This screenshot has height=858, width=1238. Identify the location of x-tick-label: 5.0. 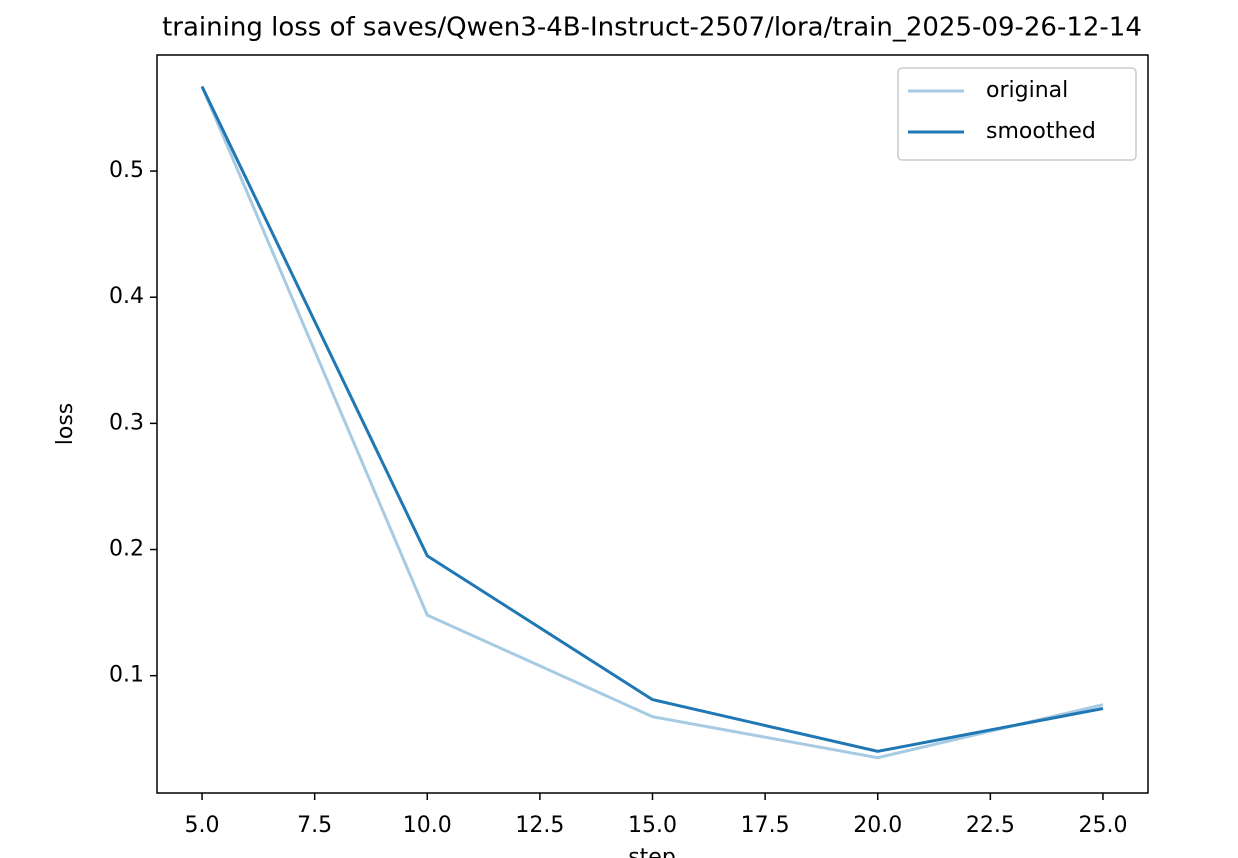
(202, 825).